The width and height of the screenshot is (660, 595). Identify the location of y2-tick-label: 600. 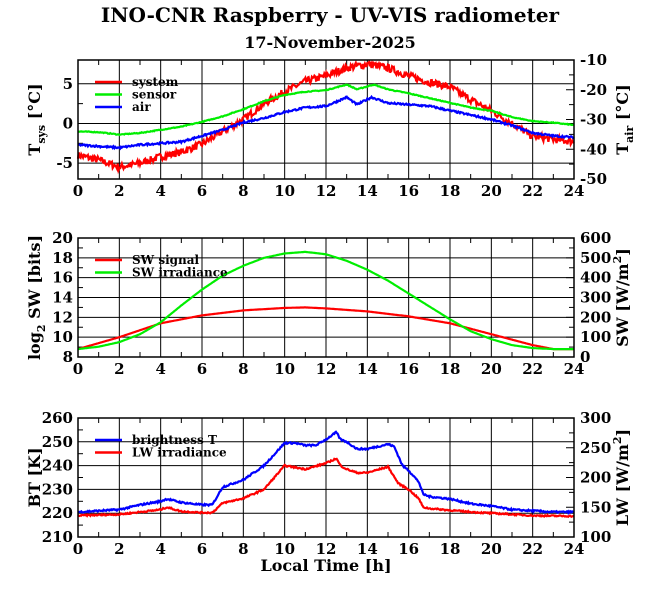
(595, 238).